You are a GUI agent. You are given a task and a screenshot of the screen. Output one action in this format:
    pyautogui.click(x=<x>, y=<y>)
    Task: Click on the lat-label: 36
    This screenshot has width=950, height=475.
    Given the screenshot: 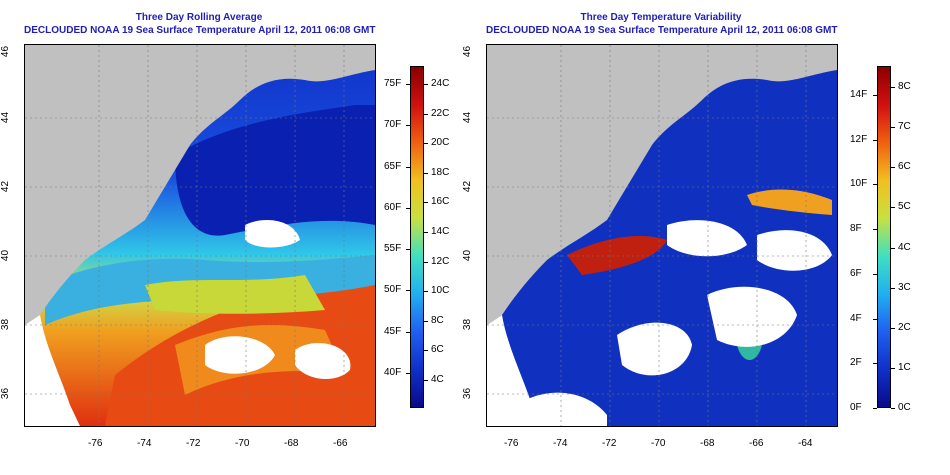 What is the action you would take?
    pyautogui.click(x=468, y=393)
    